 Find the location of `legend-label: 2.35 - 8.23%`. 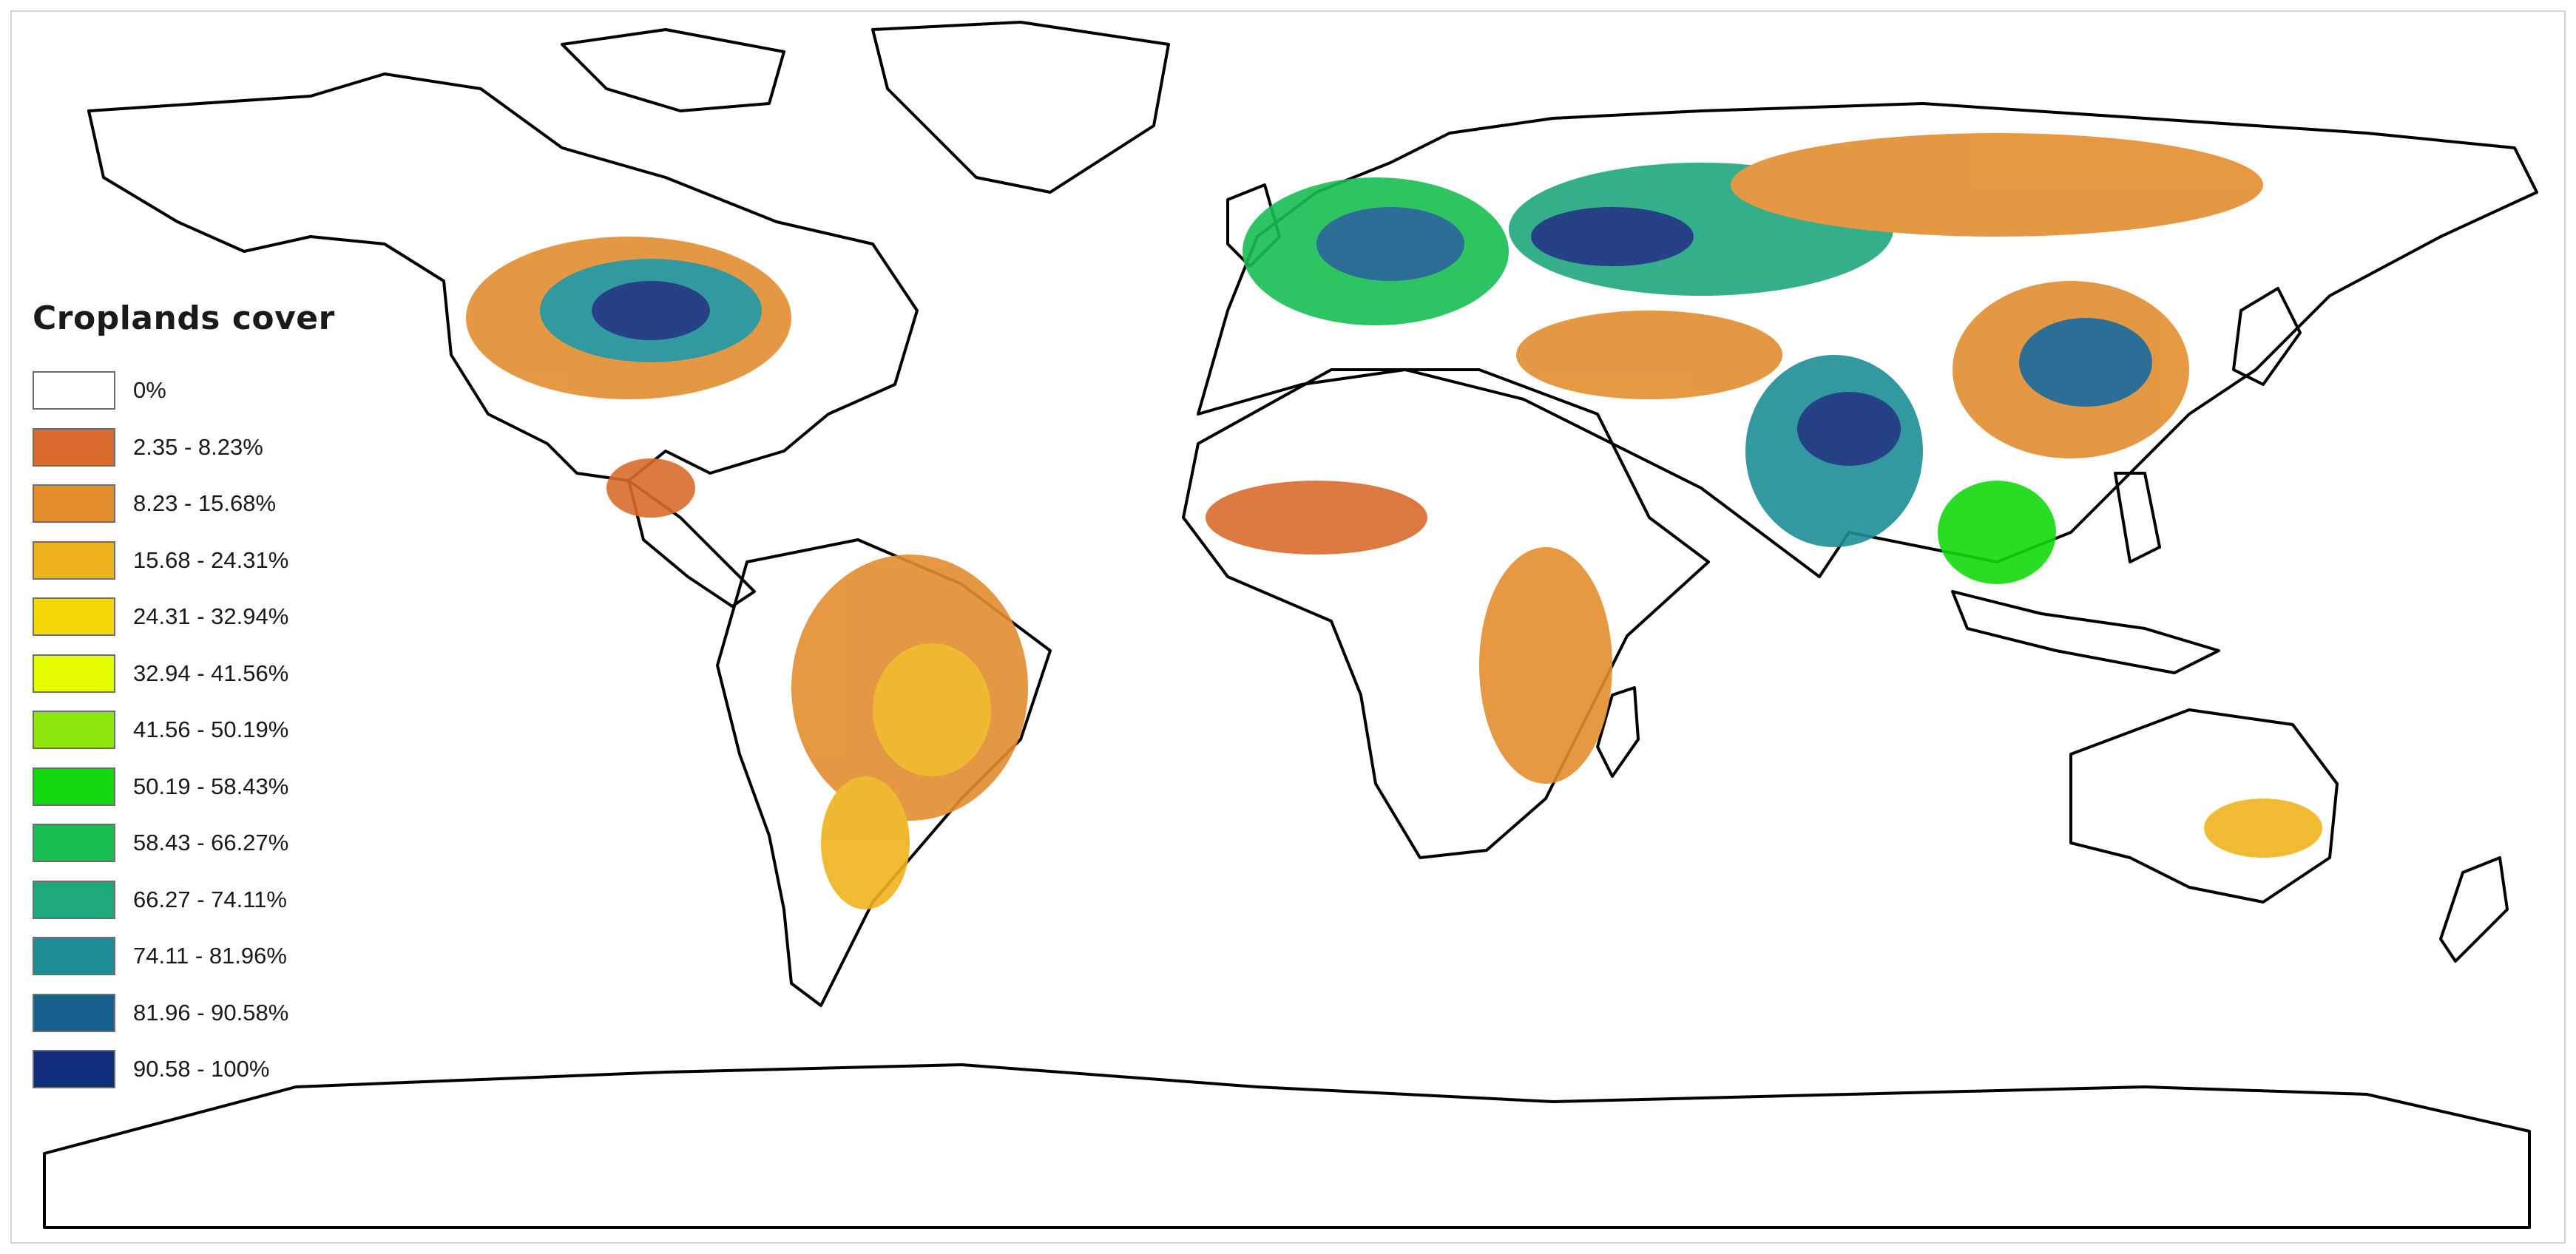

legend-label: 2.35 - 8.23% is located at coordinates (198, 446).